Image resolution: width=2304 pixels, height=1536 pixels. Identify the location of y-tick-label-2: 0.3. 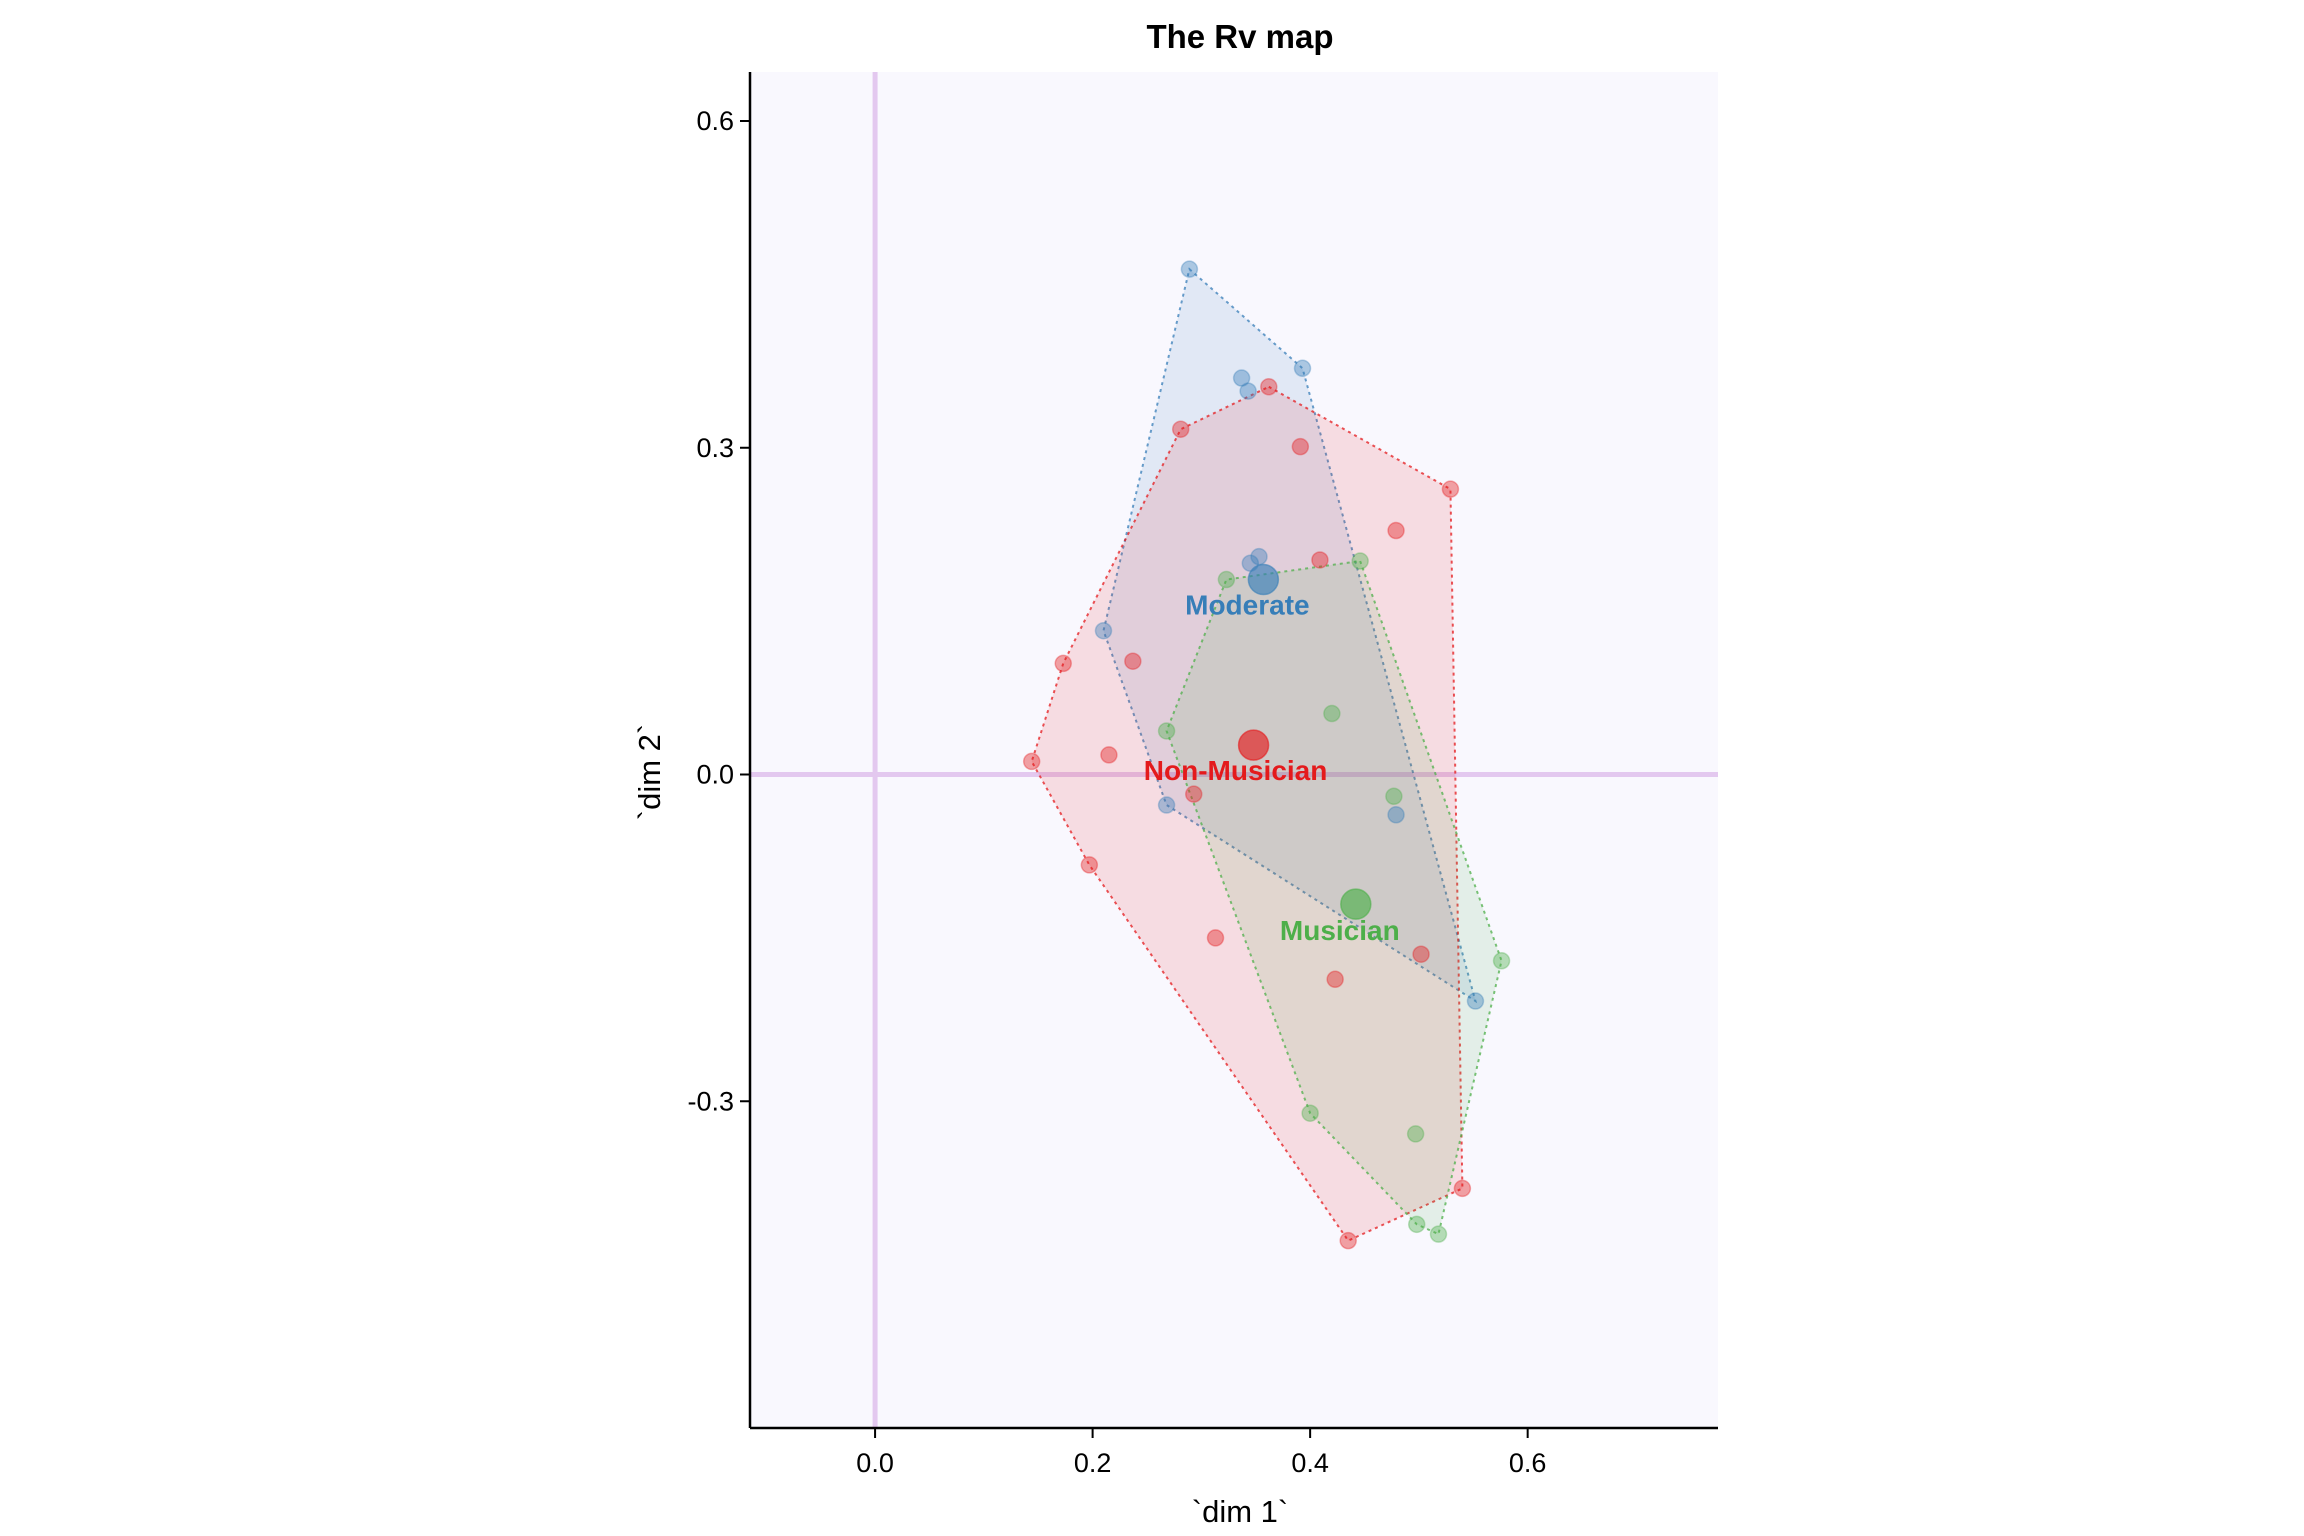
(715, 448).